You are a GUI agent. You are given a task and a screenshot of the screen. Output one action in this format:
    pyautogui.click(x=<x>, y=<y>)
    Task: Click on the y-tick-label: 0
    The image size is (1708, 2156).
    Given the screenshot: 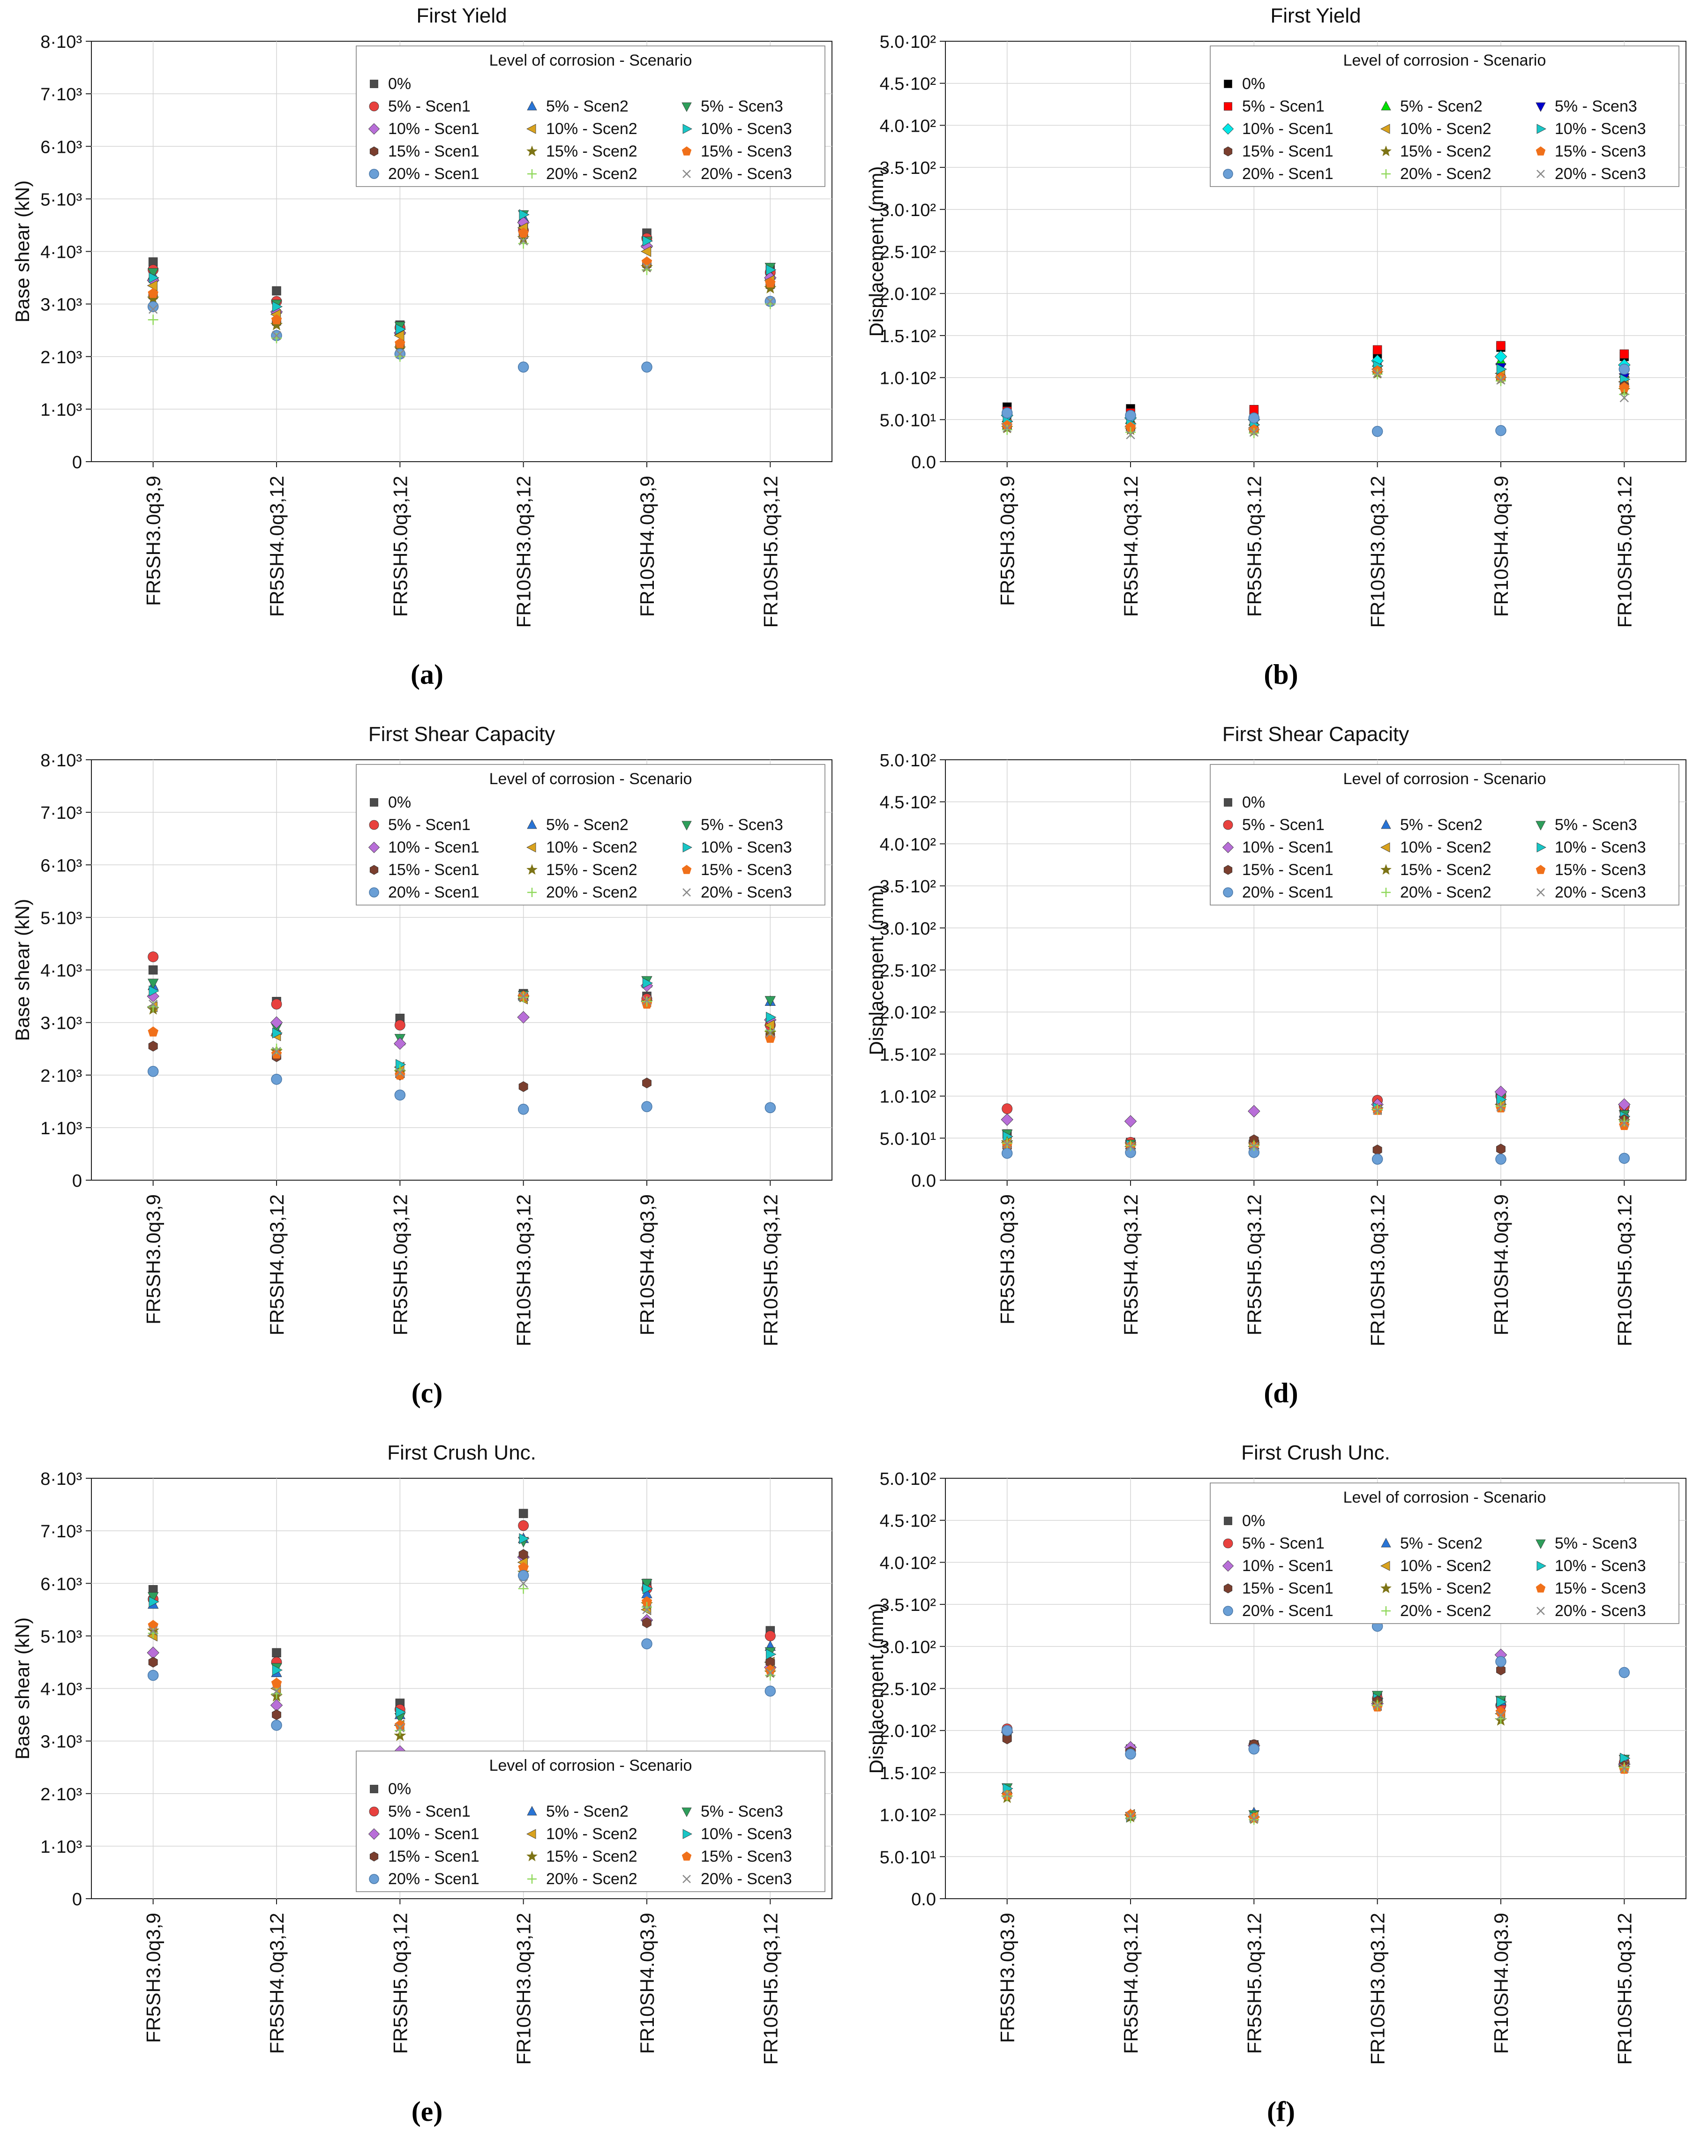 What is the action you would take?
    pyautogui.click(x=77, y=1900)
    